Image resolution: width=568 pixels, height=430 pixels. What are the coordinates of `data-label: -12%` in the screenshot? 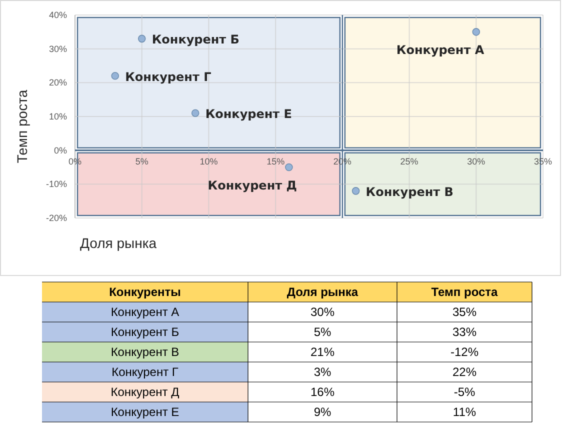 It's located at (464, 352).